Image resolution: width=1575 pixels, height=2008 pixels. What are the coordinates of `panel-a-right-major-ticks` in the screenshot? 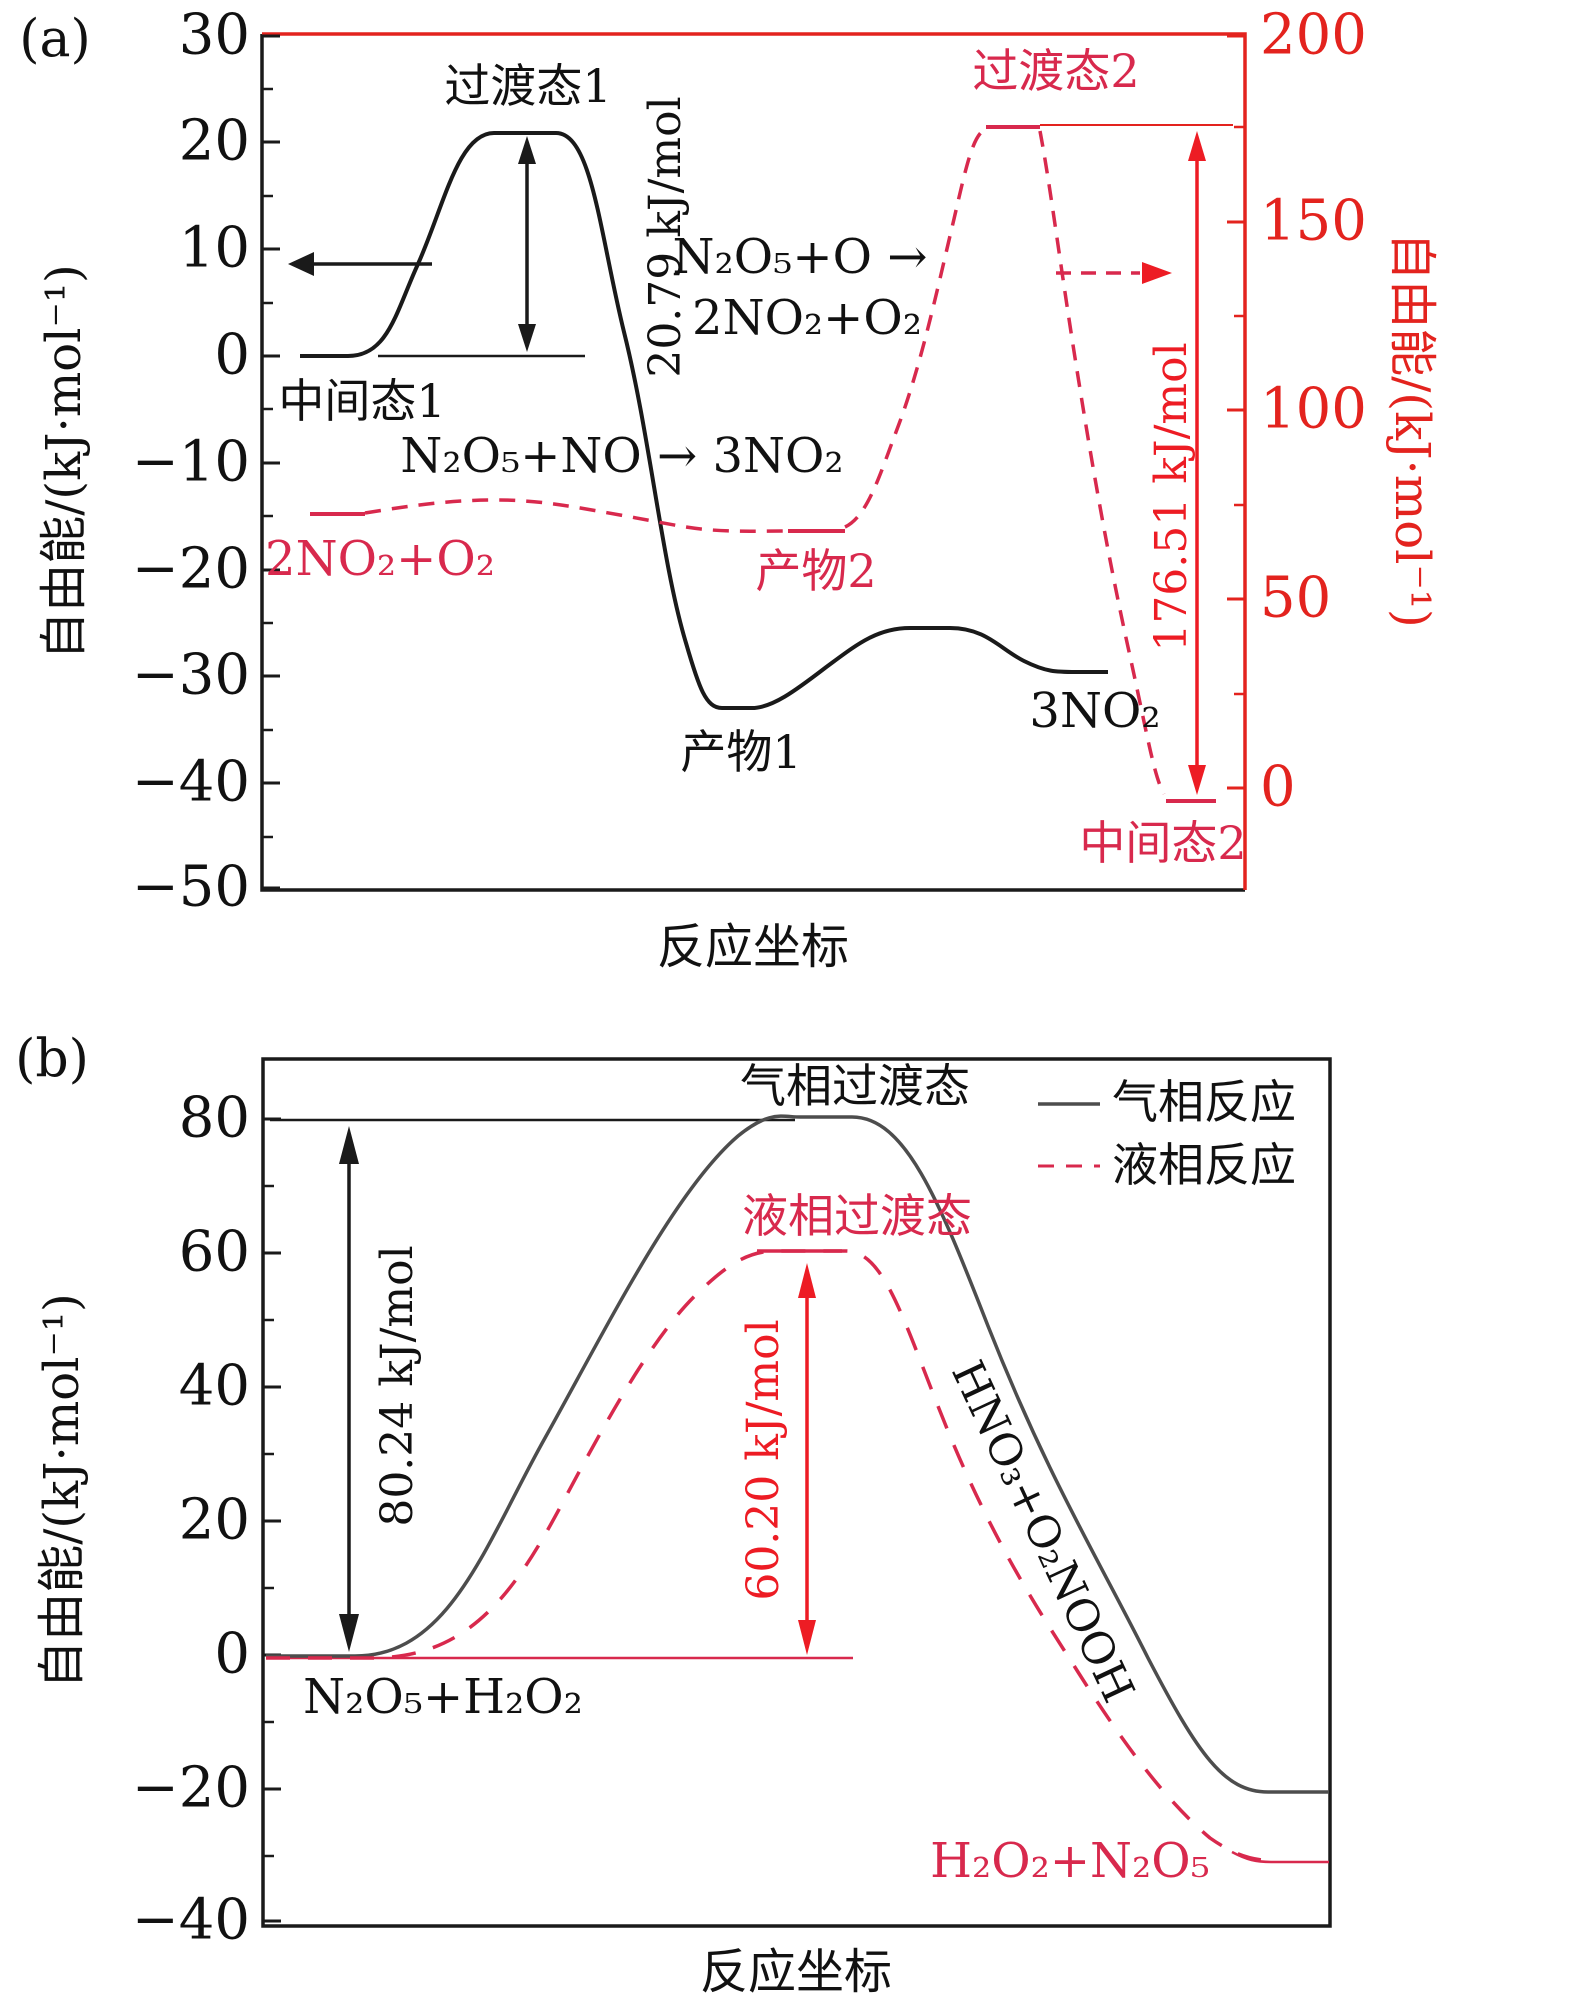 It's located at (1236, 412).